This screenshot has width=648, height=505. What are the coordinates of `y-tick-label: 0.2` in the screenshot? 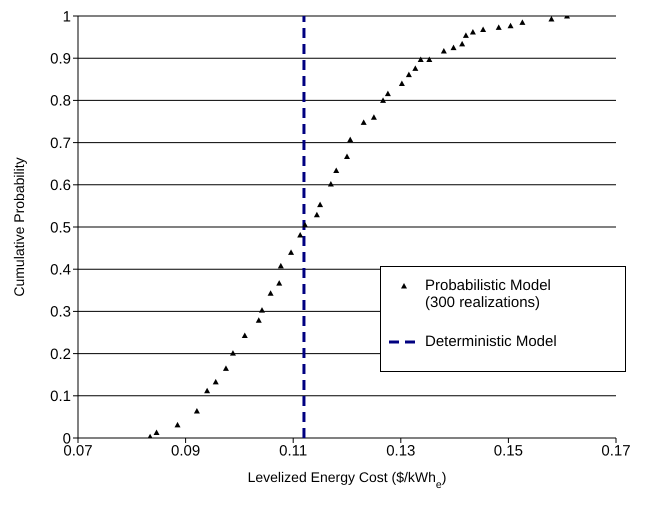 It's located at (60, 354).